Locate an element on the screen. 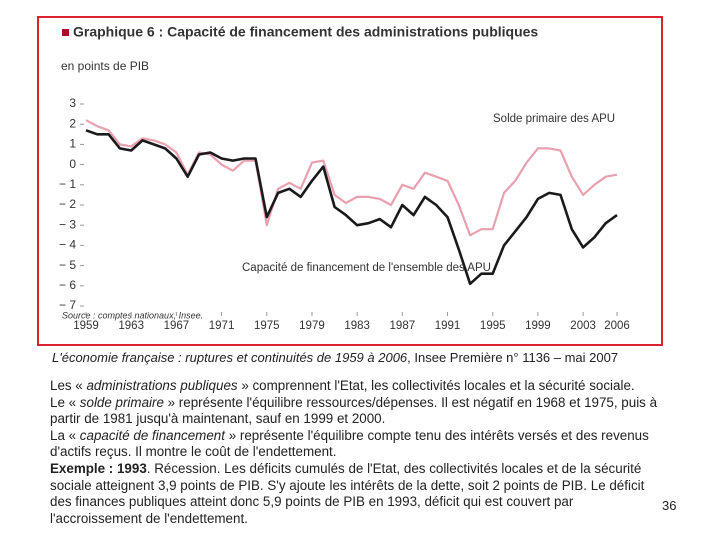 Image resolution: width=720 pixels, height=540 pixels. y-tick-label: 3 is located at coordinates (72, 103).